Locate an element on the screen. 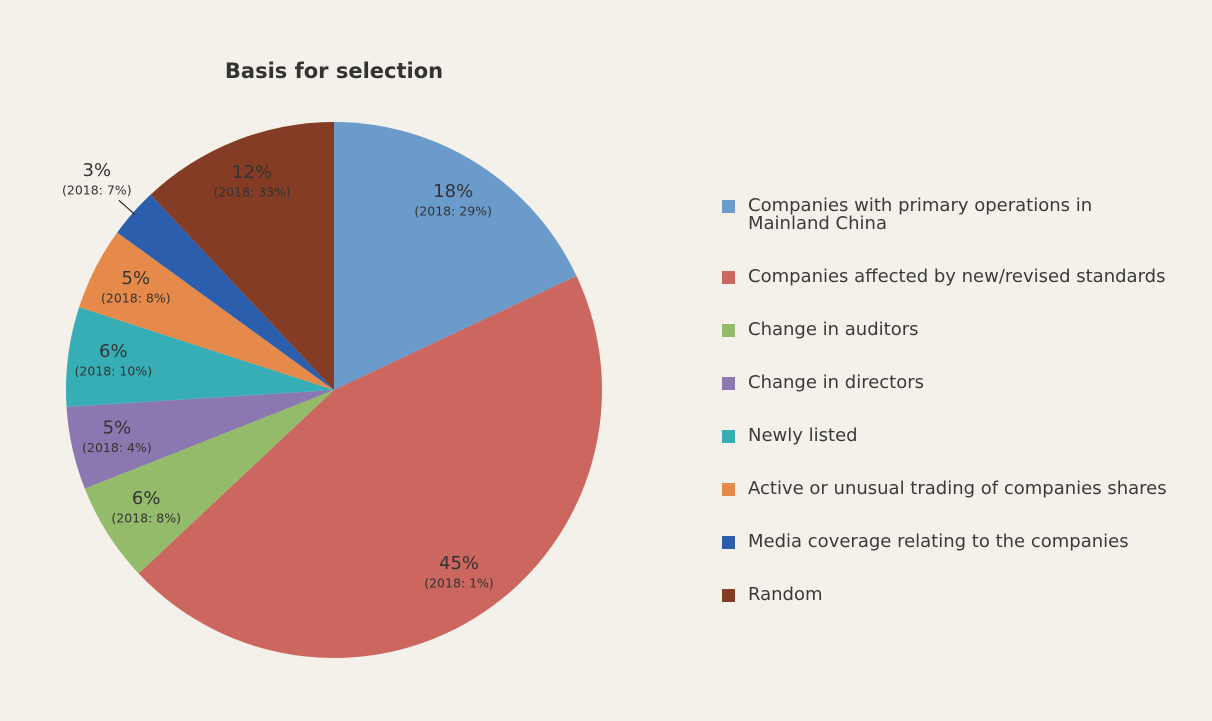 This screenshot has width=1212, height=721. leader-line is located at coordinates (127, 207).